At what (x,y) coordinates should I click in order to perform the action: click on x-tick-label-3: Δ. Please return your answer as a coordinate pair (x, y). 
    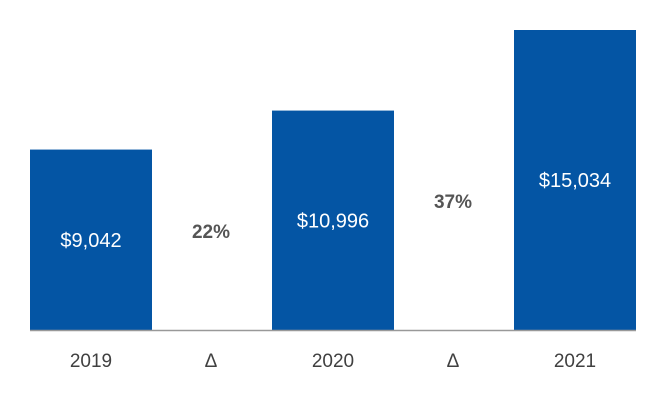
    Looking at the image, I should click on (453, 361).